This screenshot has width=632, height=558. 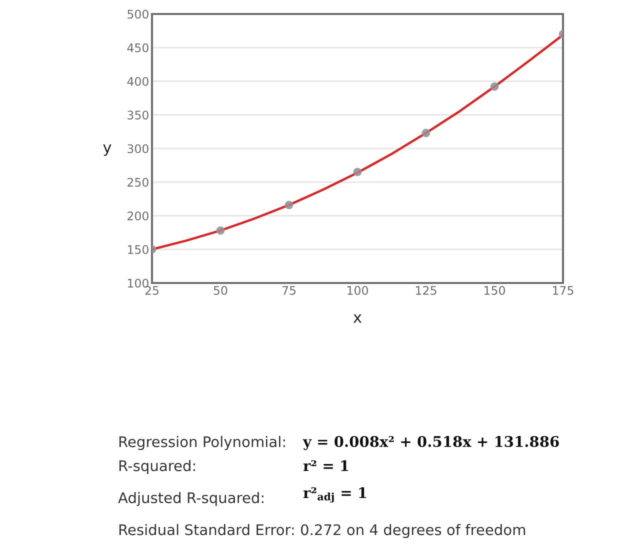 I want to click on text: Regression Polynomial:, so click(x=202, y=443).